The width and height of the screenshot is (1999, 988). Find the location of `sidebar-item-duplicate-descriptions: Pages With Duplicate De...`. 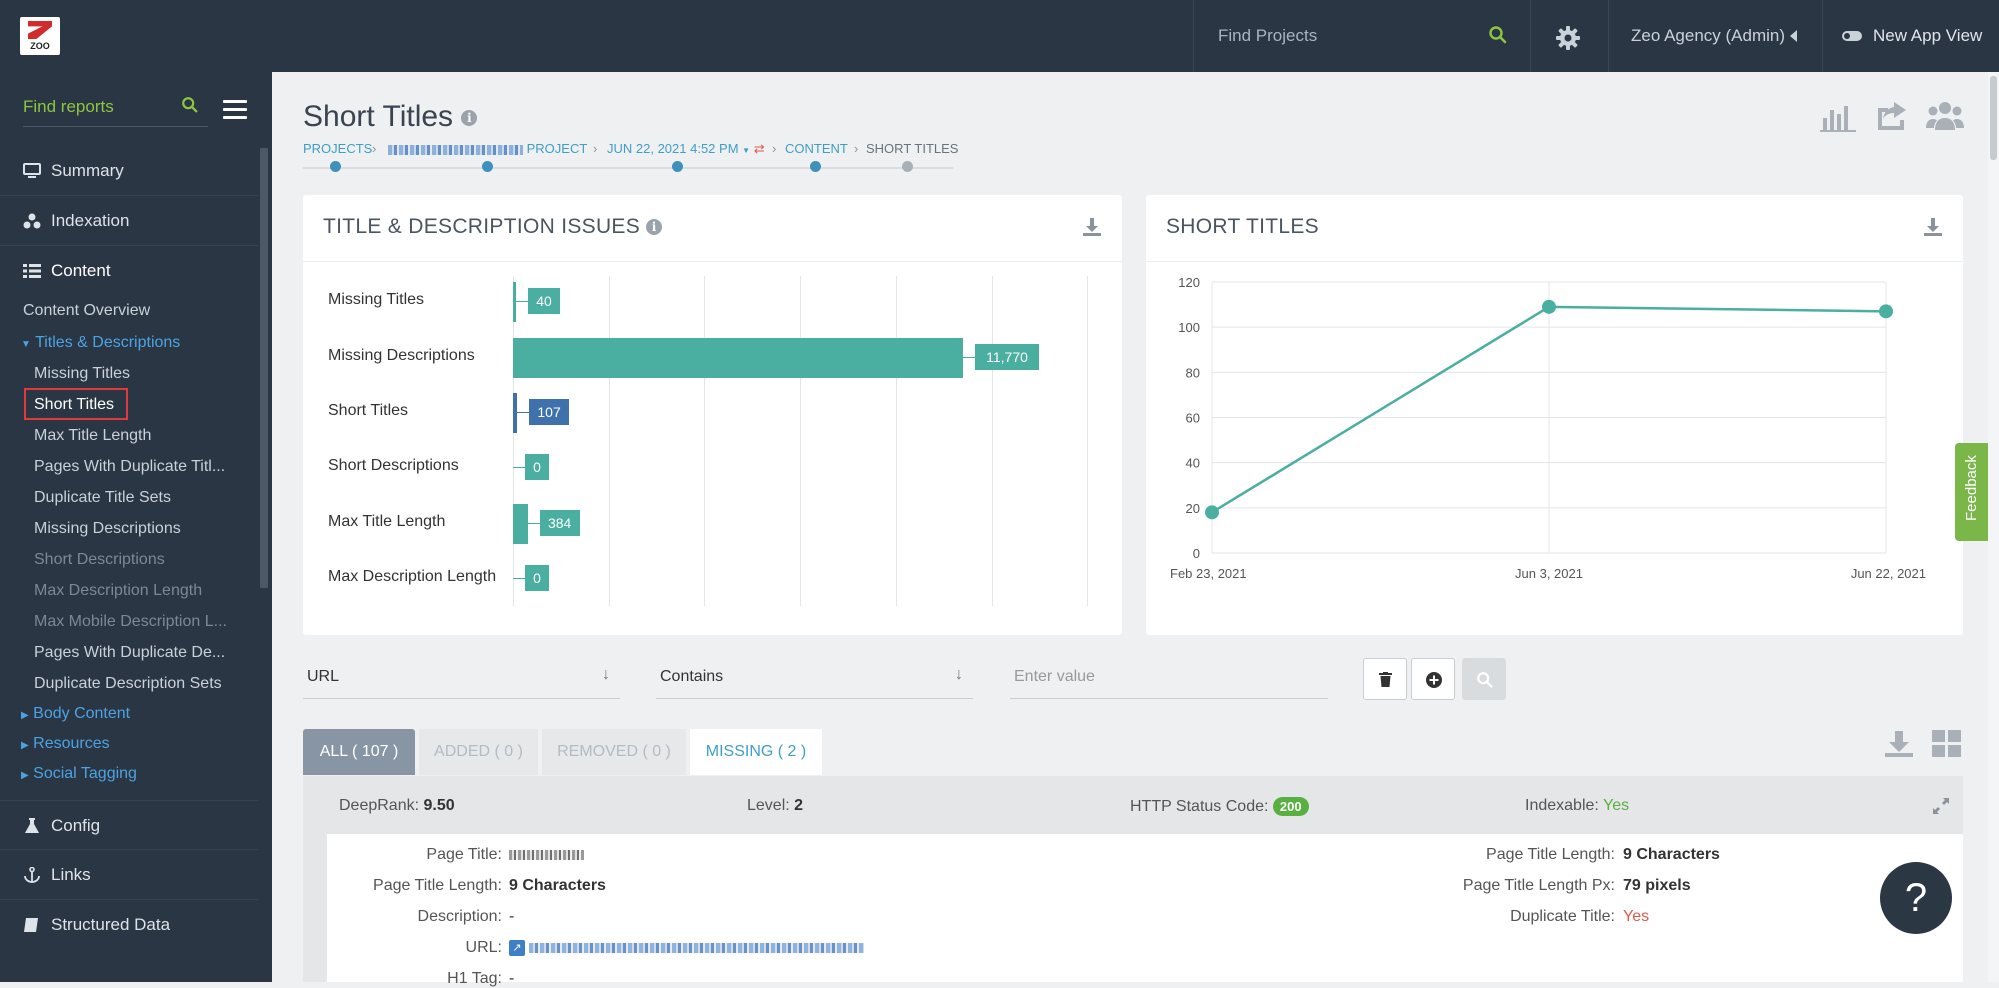

sidebar-item-duplicate-descriptions: Pages With Duplicate De... is located at coordinates (130, 652).